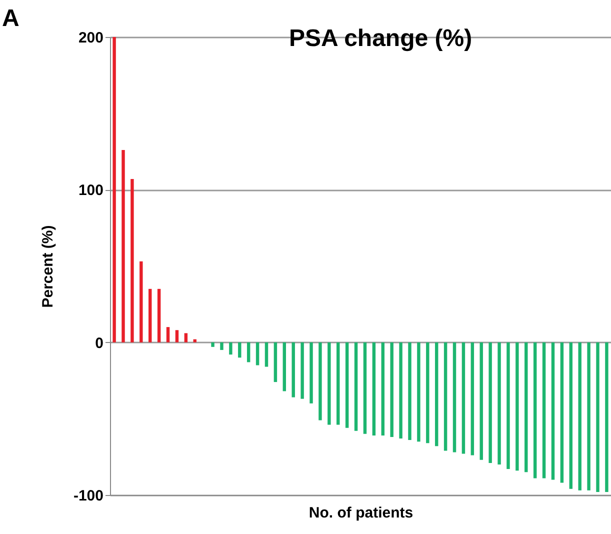 This screenshot has height=534, width=611. Describe the element at coordinates (99, 343) in the screenshot. I see `y-tick-label: 0` at that location.